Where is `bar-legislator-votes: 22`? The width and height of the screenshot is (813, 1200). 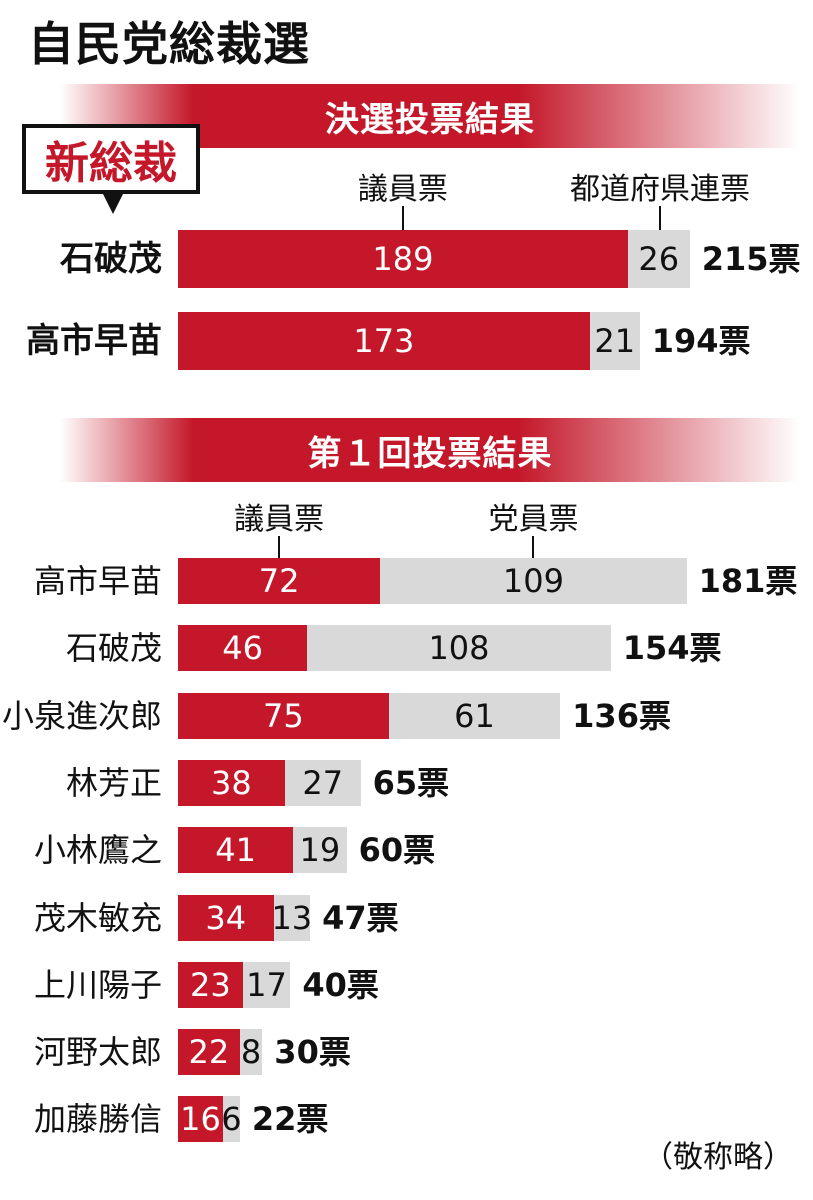 bar-legislator-votes: 22 is located at coordinates (209, 1052).